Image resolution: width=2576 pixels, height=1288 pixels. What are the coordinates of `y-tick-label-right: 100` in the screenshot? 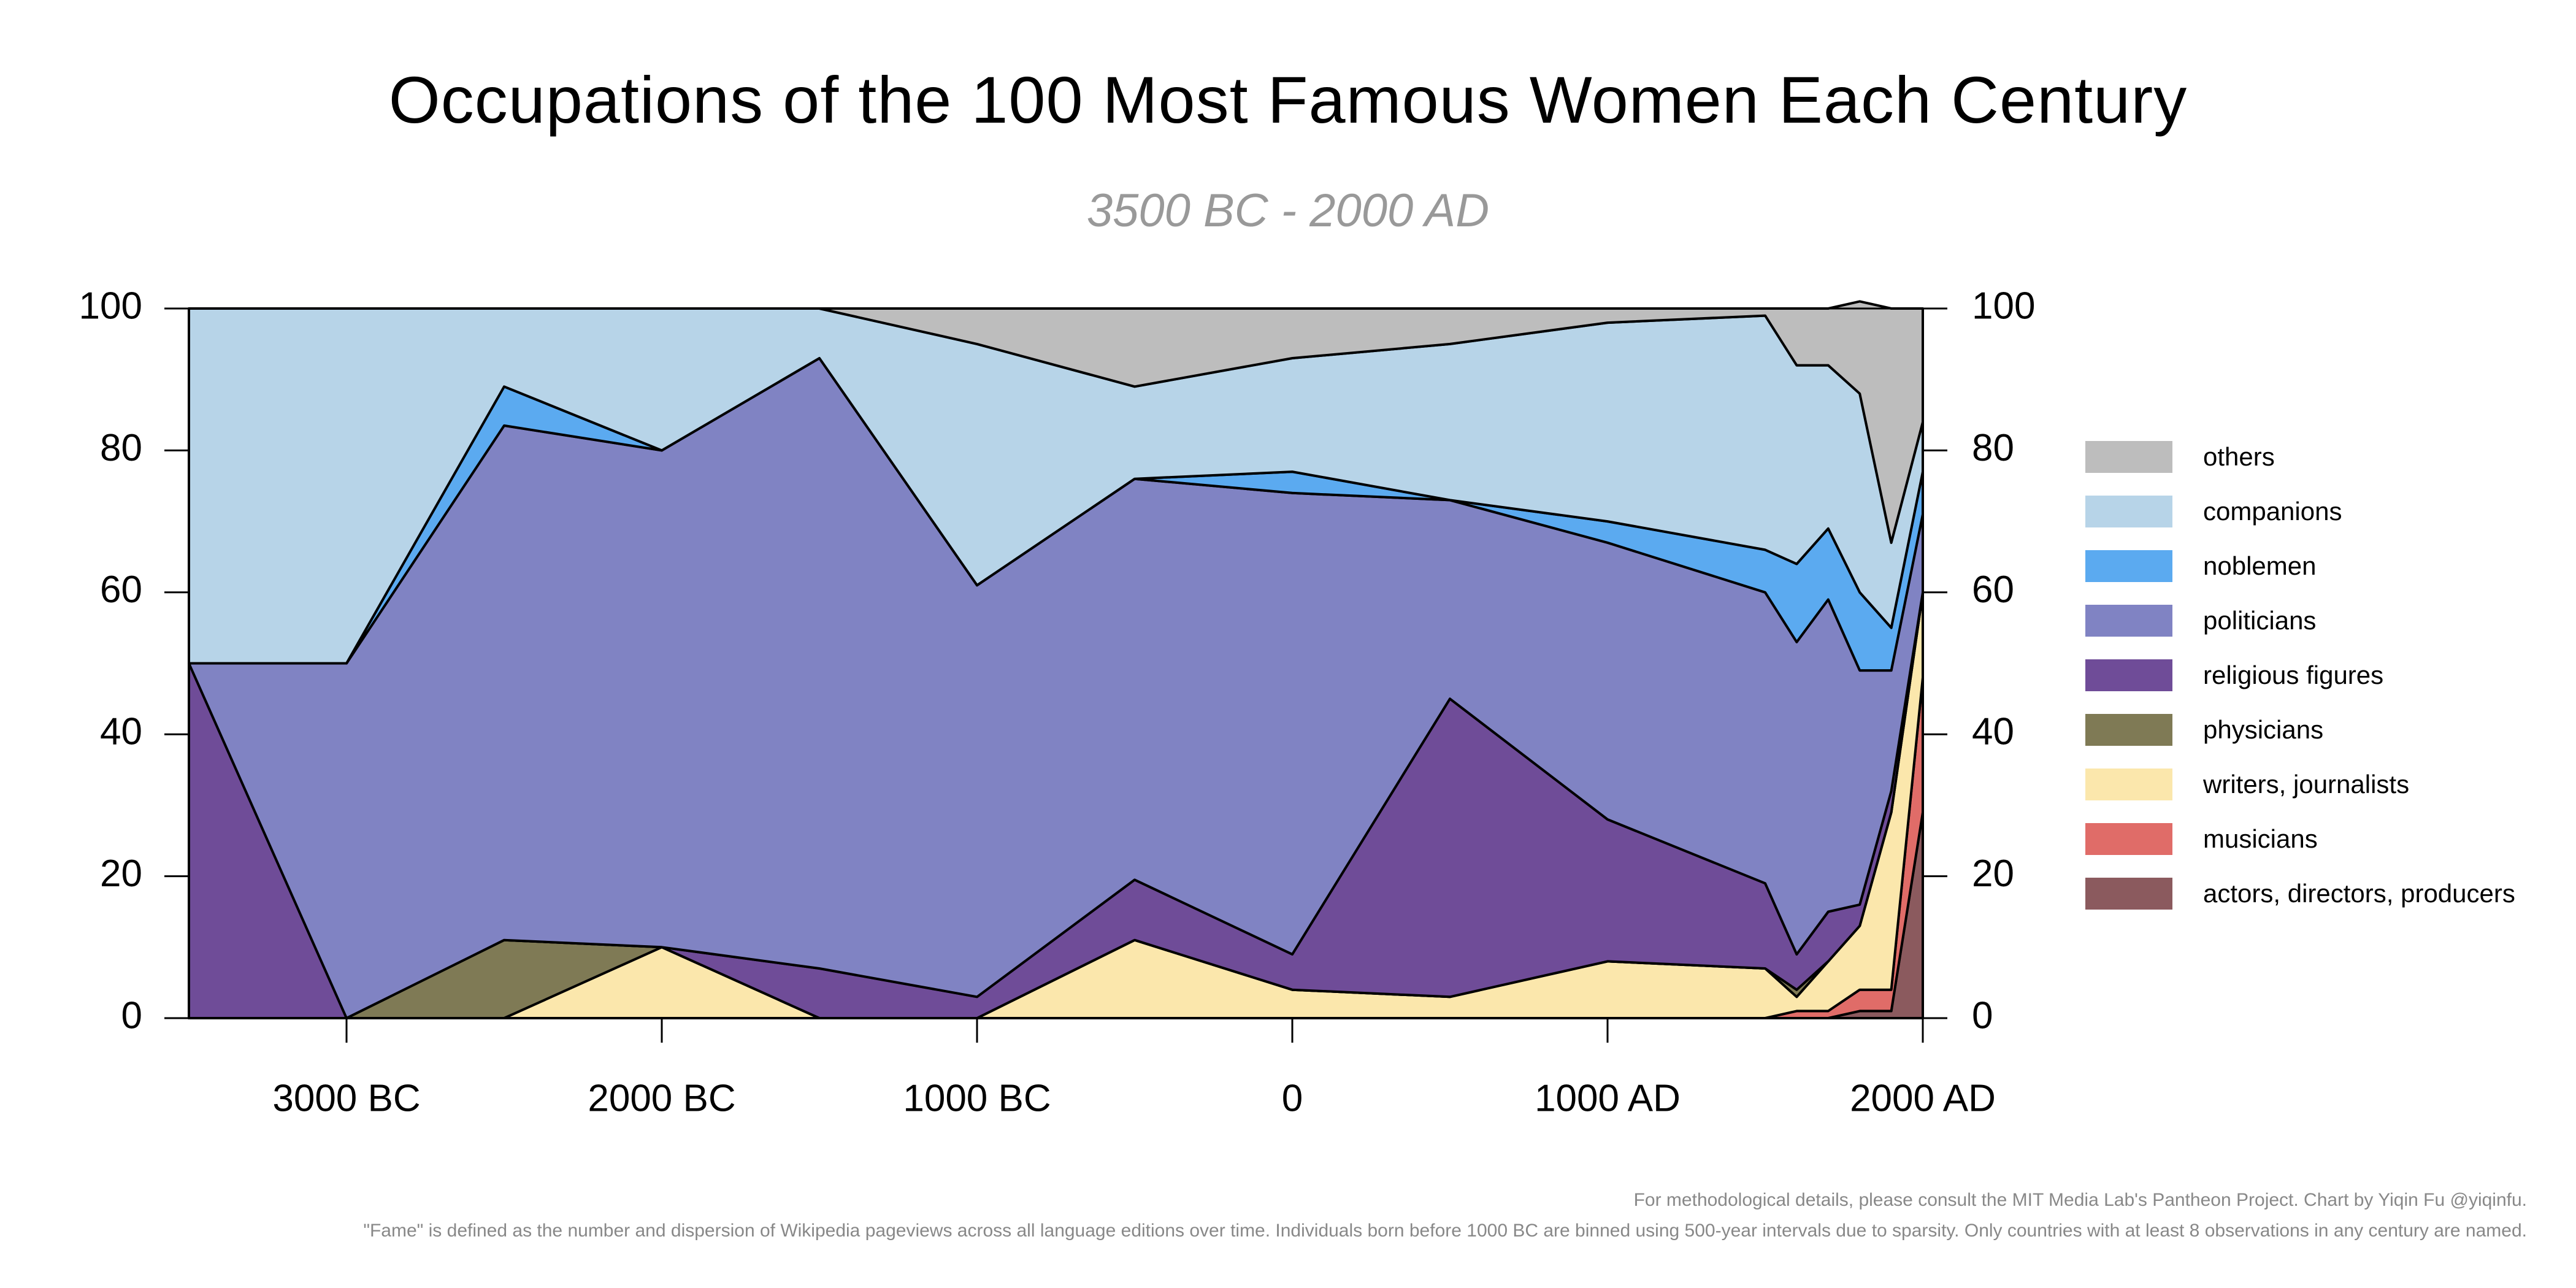 It's located at (2003, 306).